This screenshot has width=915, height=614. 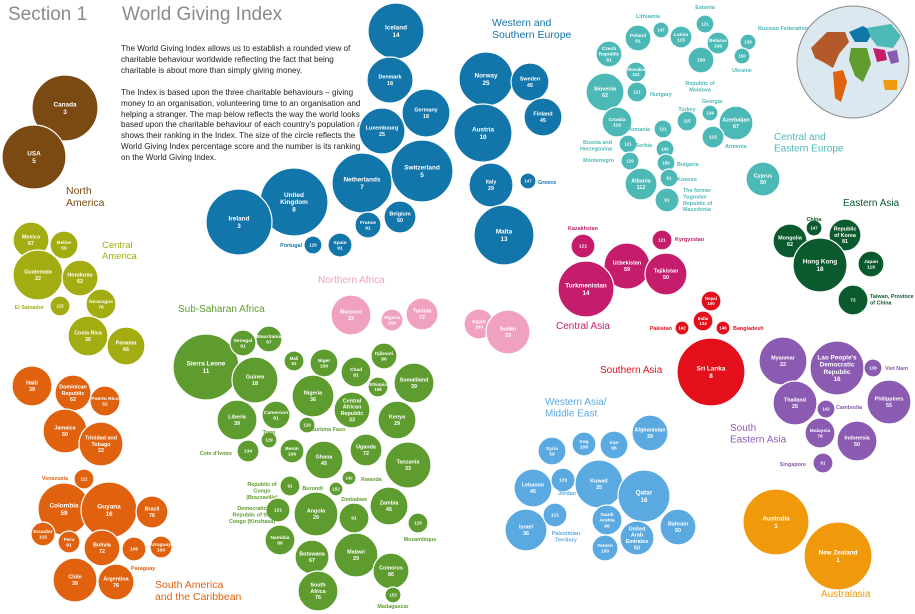 I want to click on bubble-rank-honduras: 62, so click(x=80, y=282).